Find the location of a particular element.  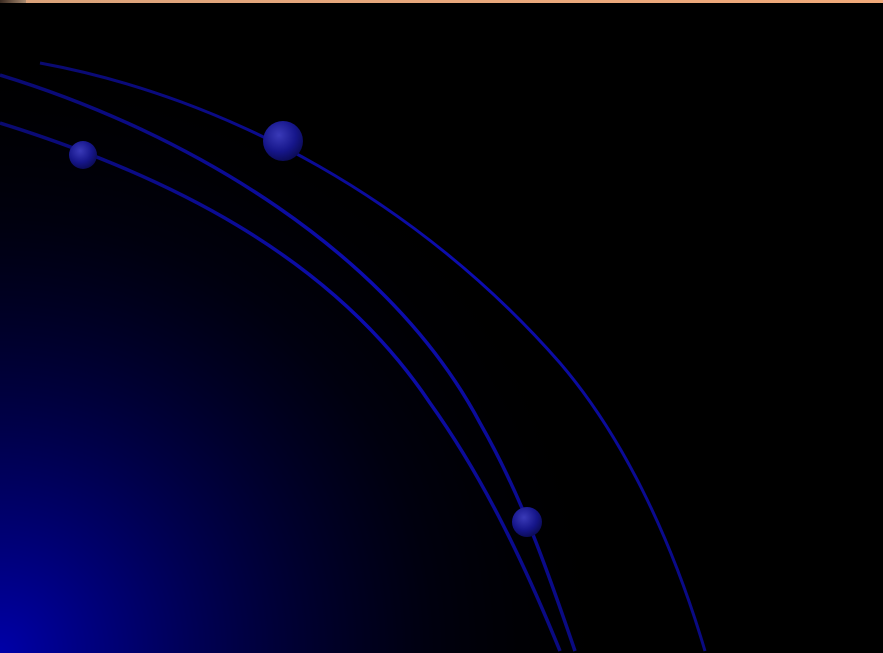

top-edge-strip is located at coordinates (441, 1).